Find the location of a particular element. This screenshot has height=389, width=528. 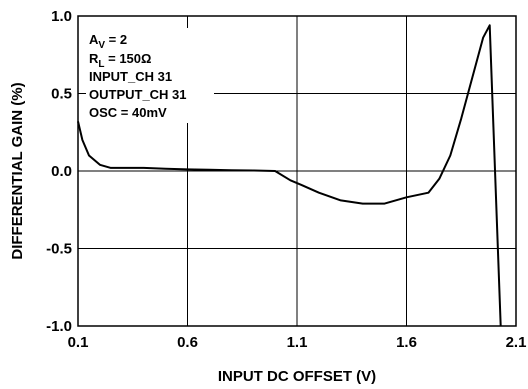

y-tick-label: 1.0 is located at coordinates (61, 16).